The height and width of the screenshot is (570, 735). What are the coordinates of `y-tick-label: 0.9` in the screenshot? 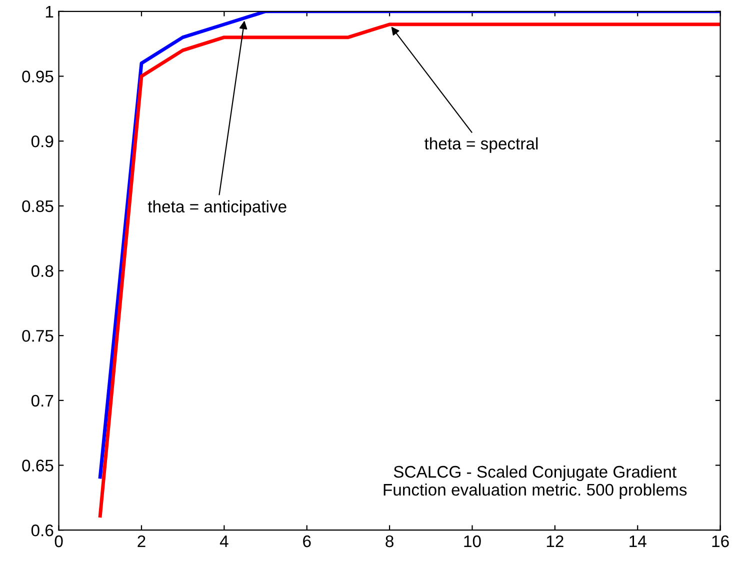 It's located at (42, 141).